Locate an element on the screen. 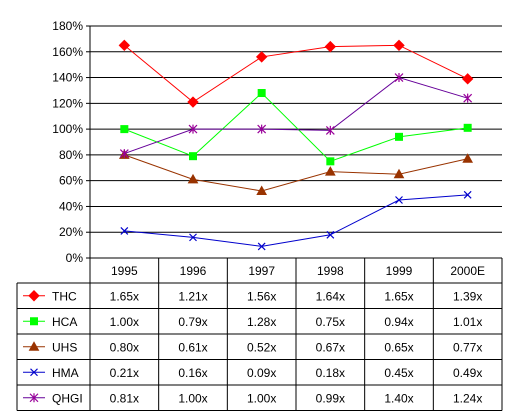  y-tick-label: 0% is located at coordinates (75, 258).